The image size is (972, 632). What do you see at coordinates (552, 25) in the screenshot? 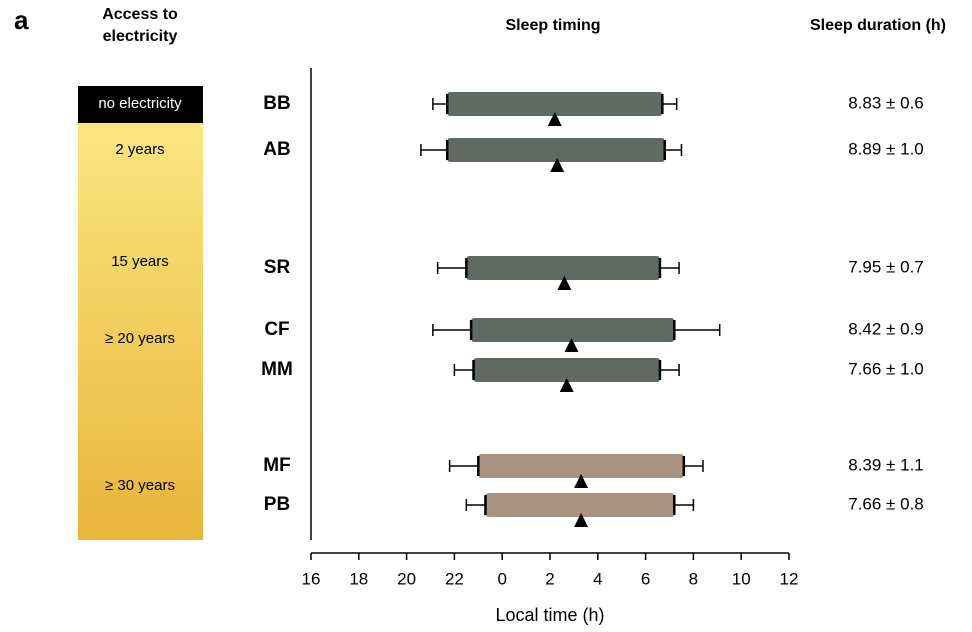
I see `column-title: Sleep timing` at bounding box center [552, 25].